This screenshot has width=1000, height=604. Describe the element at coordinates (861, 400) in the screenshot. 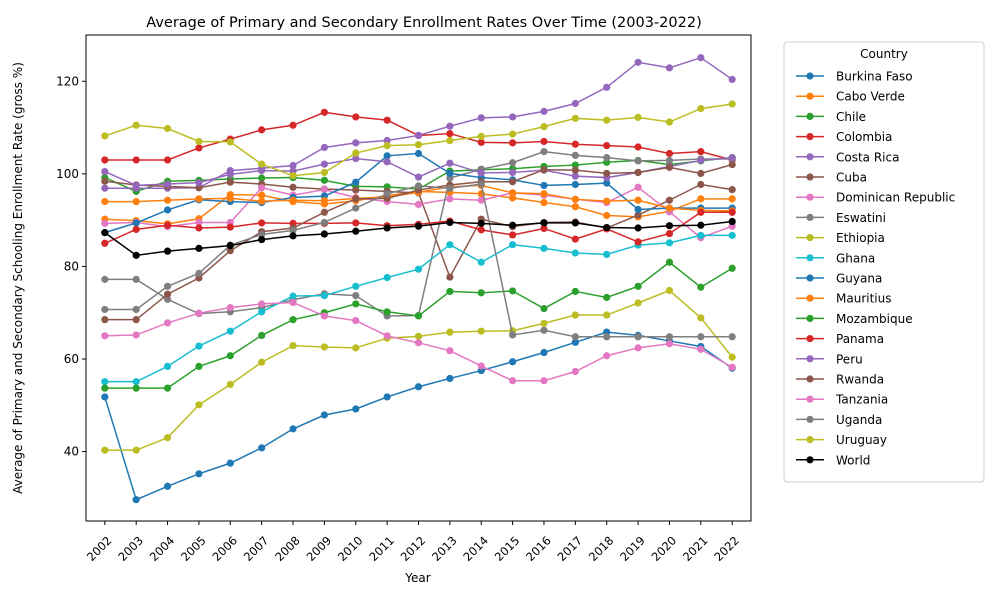

I see `legend-label: Tanzania` at that location.